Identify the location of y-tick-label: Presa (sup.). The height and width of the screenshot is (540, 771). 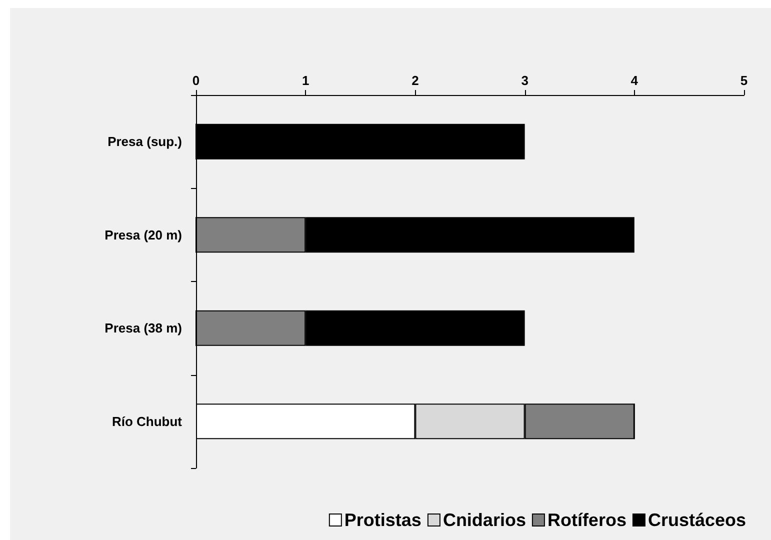
(145, 142).